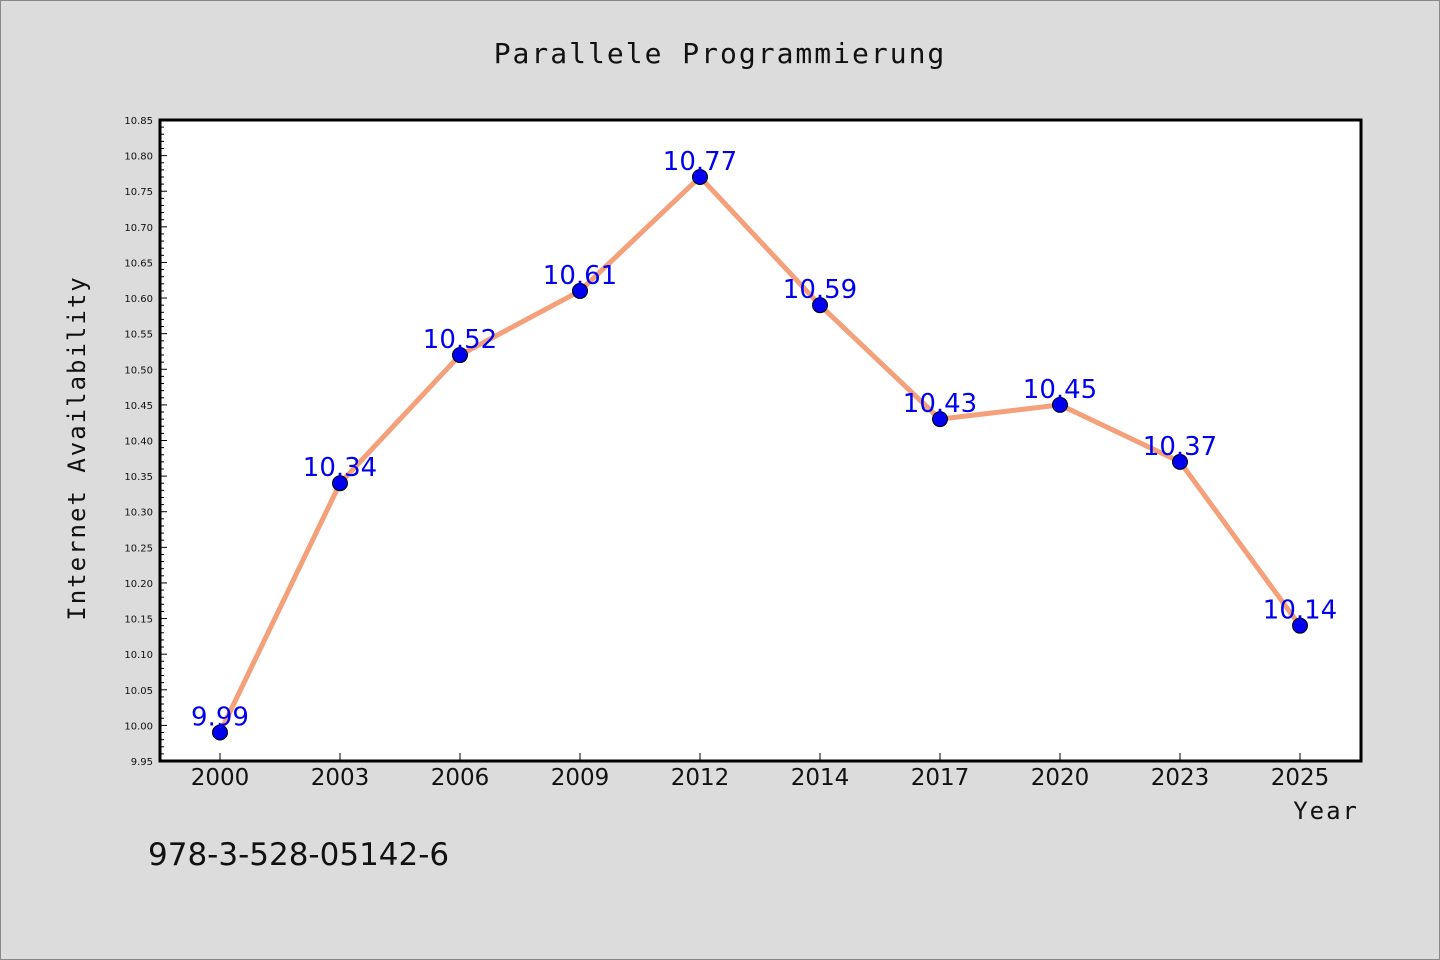  What do you see at coordinates (138, 263) in the screenshot?
I see `y-tick-label: 10.65` at bounding box center [138, 263].